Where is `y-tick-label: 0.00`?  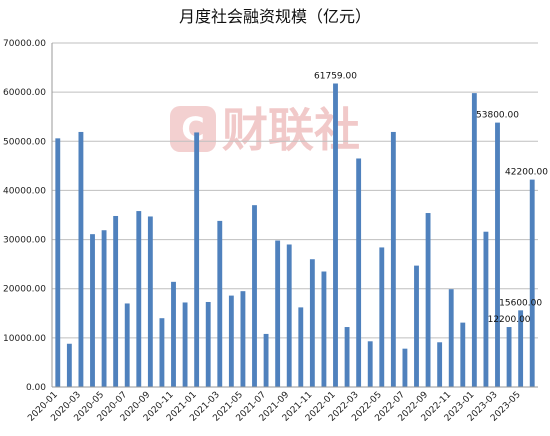 y-tick-label: 0.00 is located at coordinates (36, 388).